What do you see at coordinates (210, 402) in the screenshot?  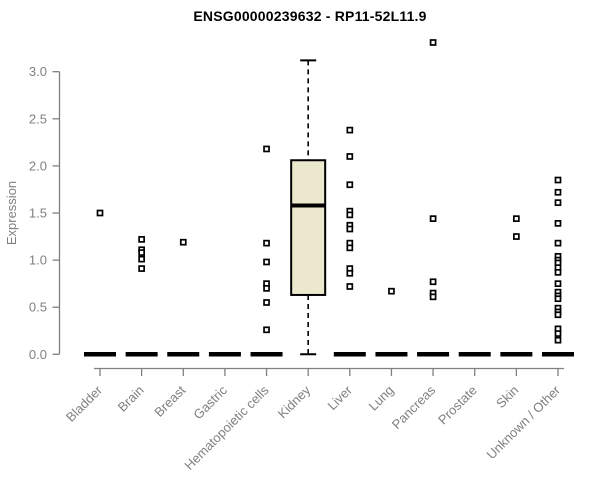 I see `x-tick-label-gastric: Gastric` at bounding box center [210, 402].